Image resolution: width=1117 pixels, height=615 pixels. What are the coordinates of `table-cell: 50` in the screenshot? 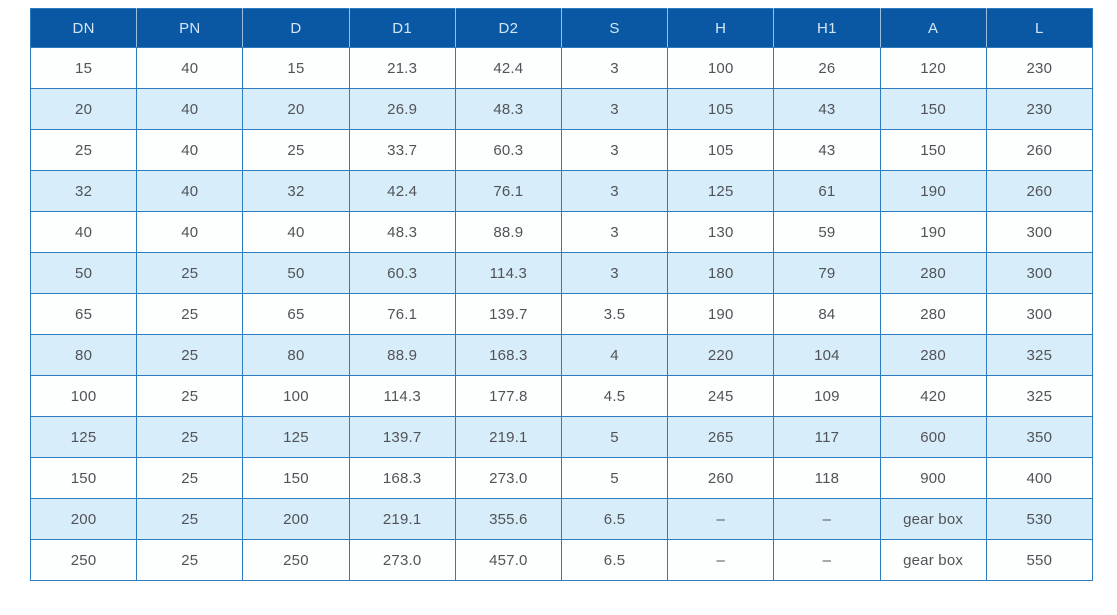 It's located at (83, 273).